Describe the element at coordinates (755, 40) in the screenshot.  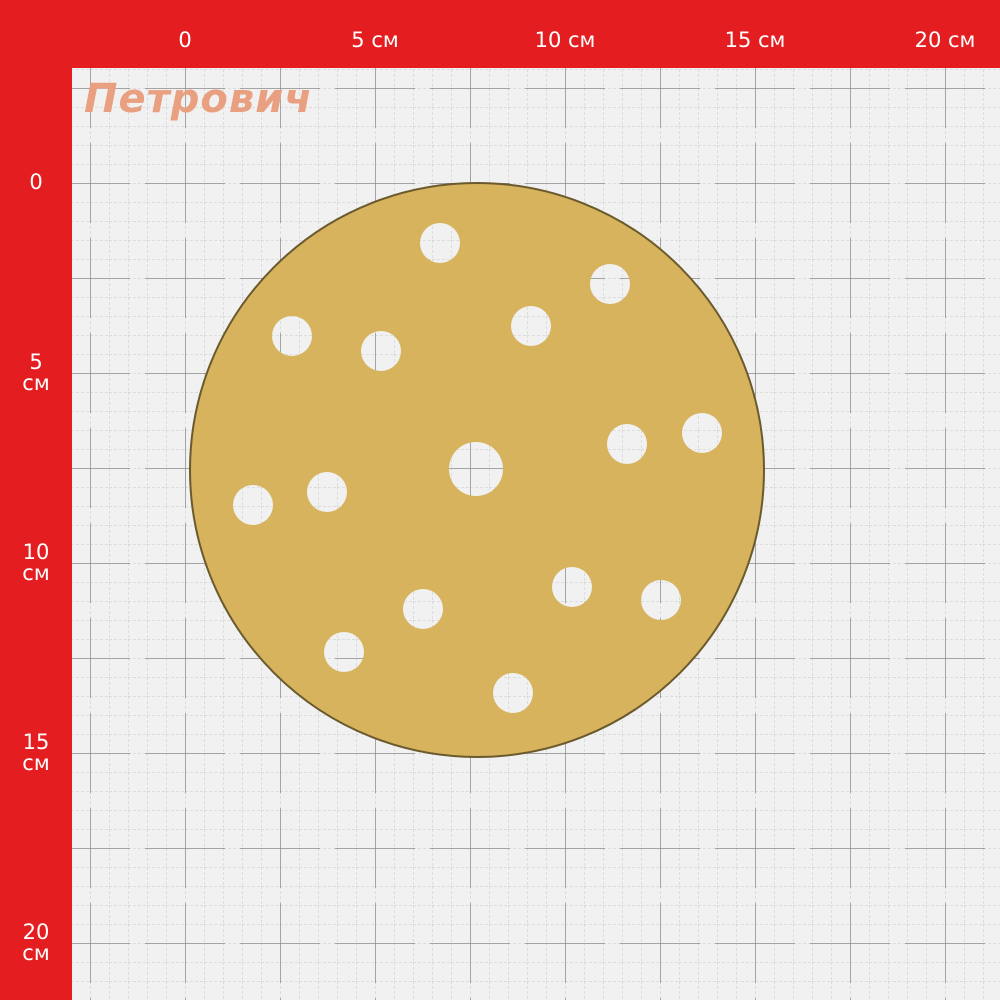
I see `x-tick-15: 15 см` at that location.